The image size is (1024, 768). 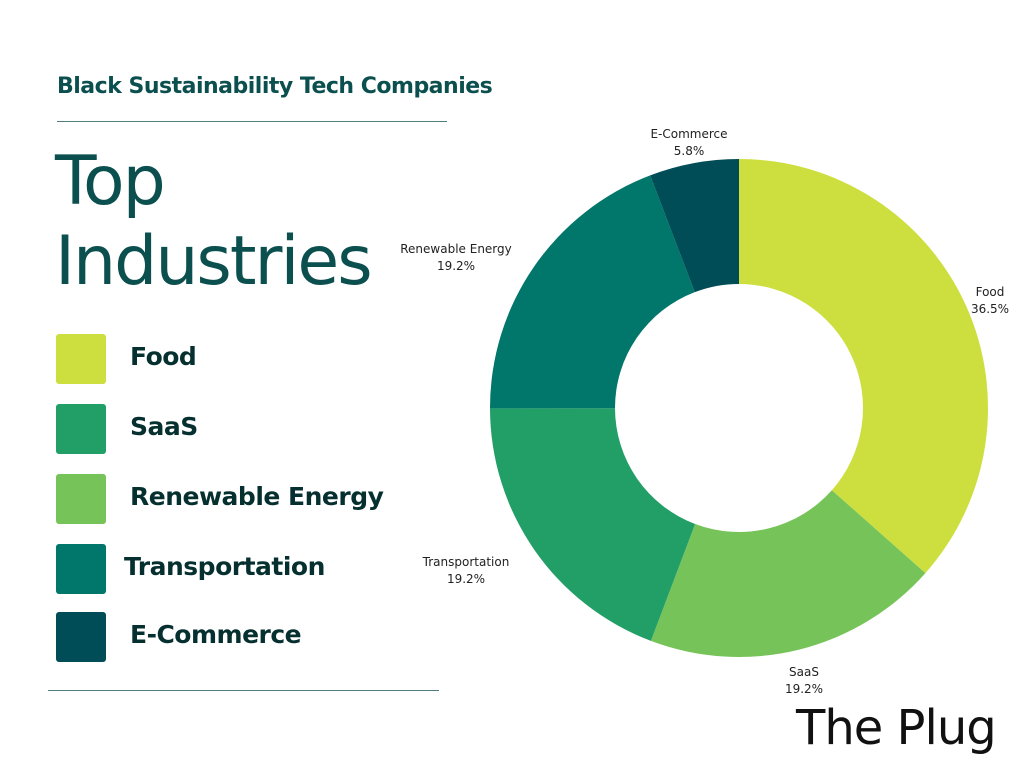 I want to click on top-divider, so click(x=252, y=121).